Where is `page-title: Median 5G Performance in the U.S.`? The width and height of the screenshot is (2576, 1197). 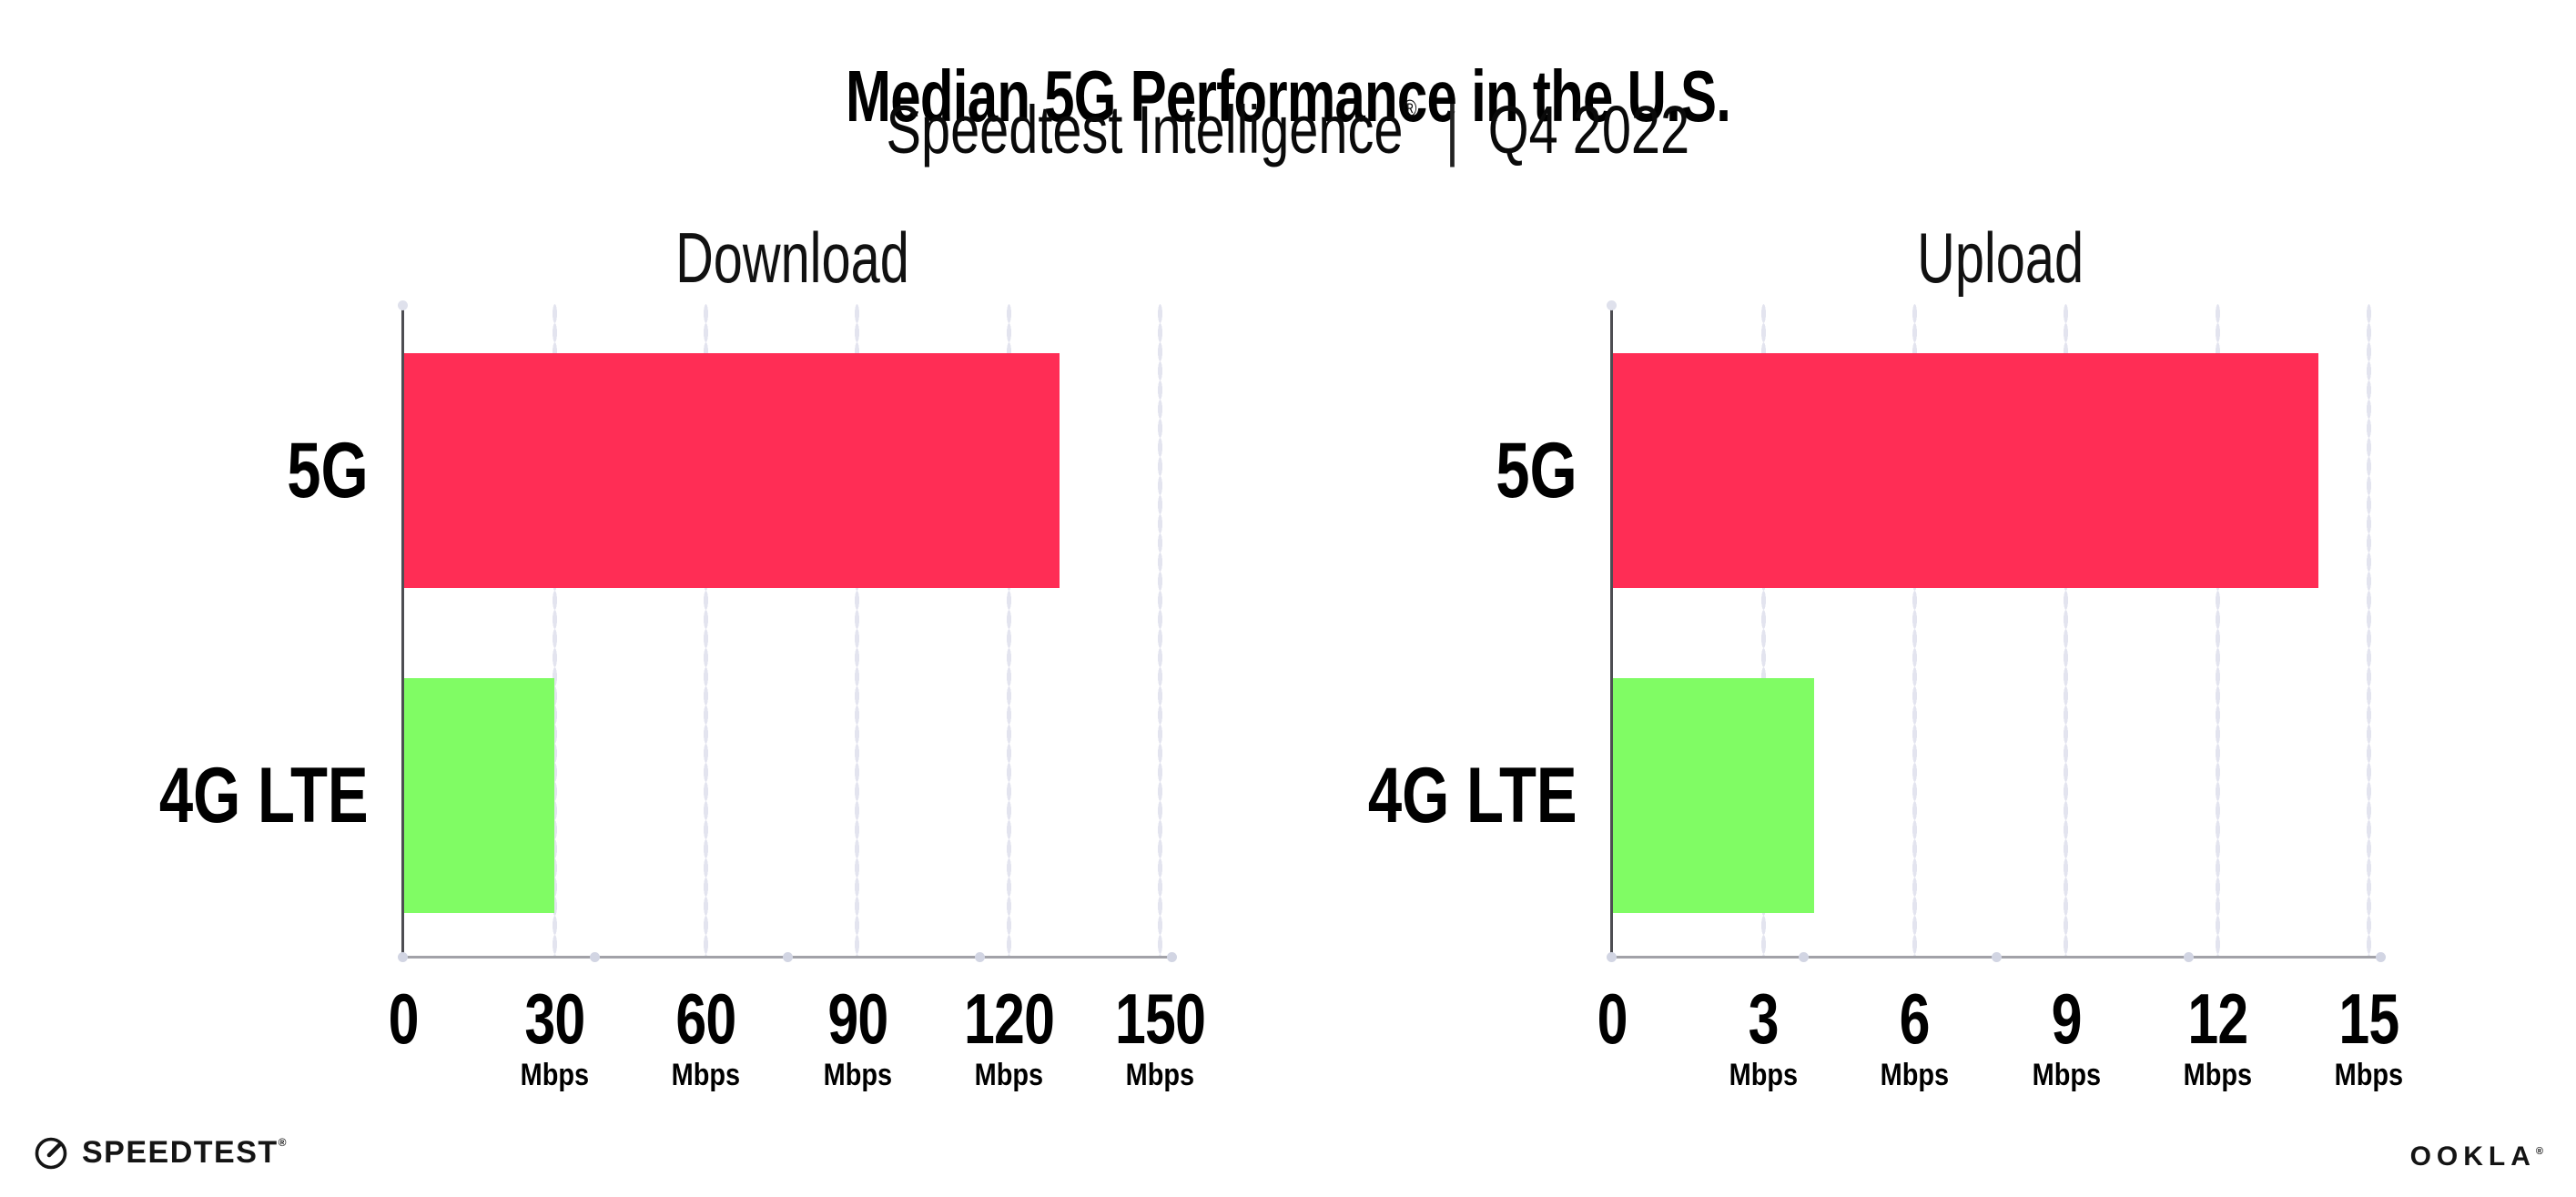
page-title: Median 5G Performance in the U.S. is located at coordinates (1288, 96).